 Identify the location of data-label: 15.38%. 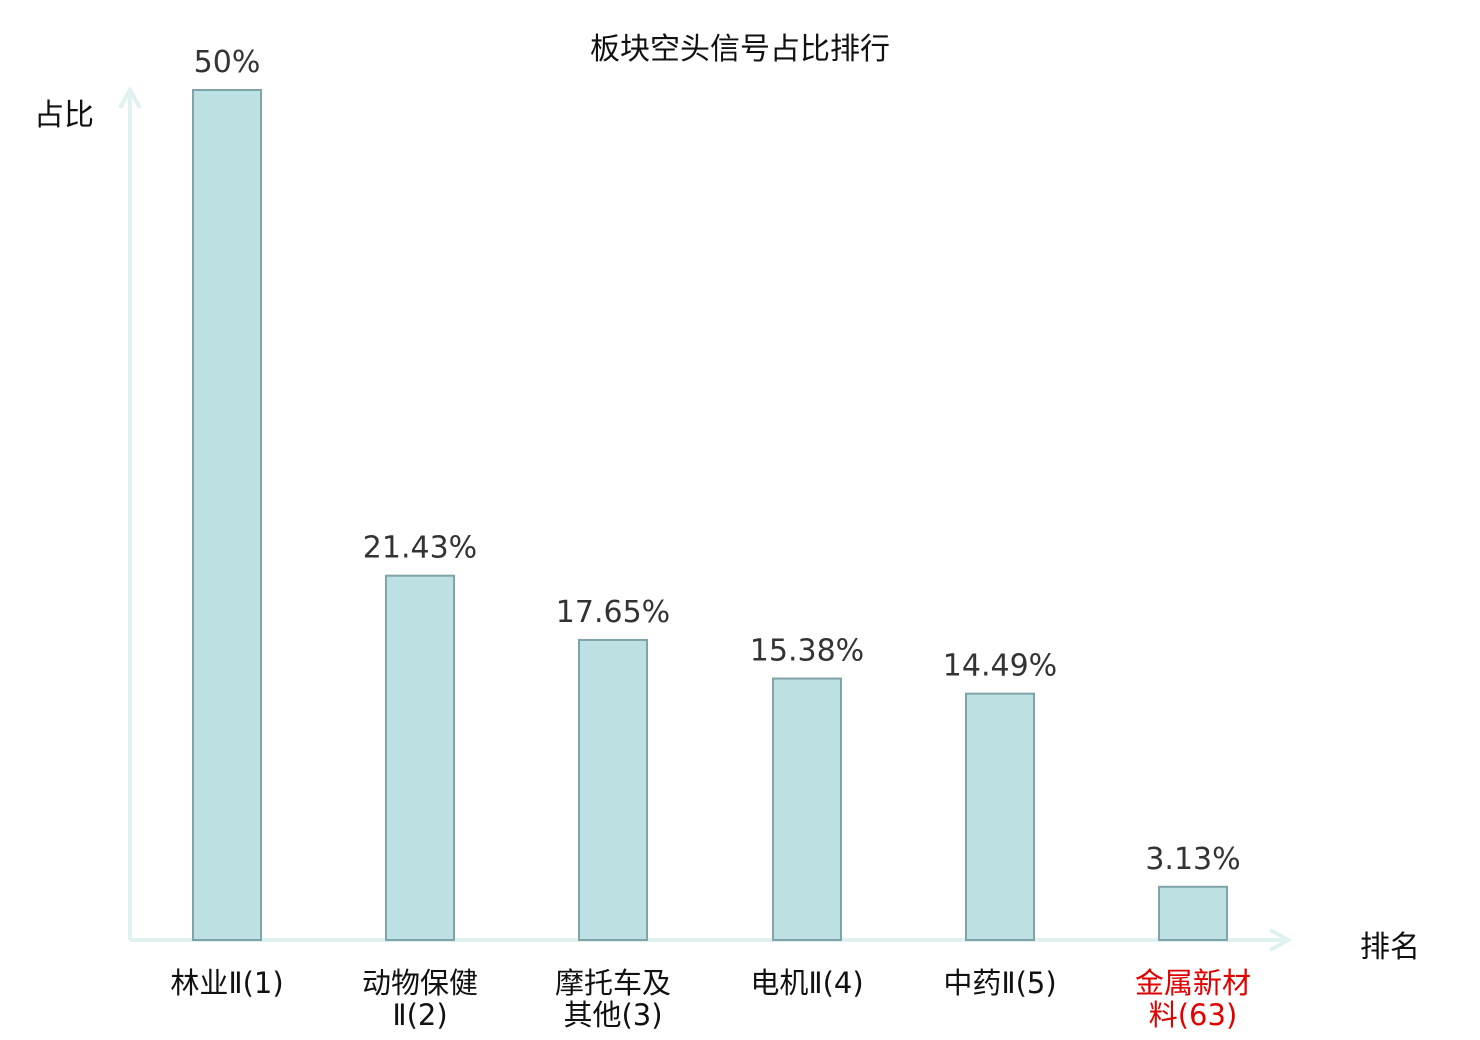
(807, 651).